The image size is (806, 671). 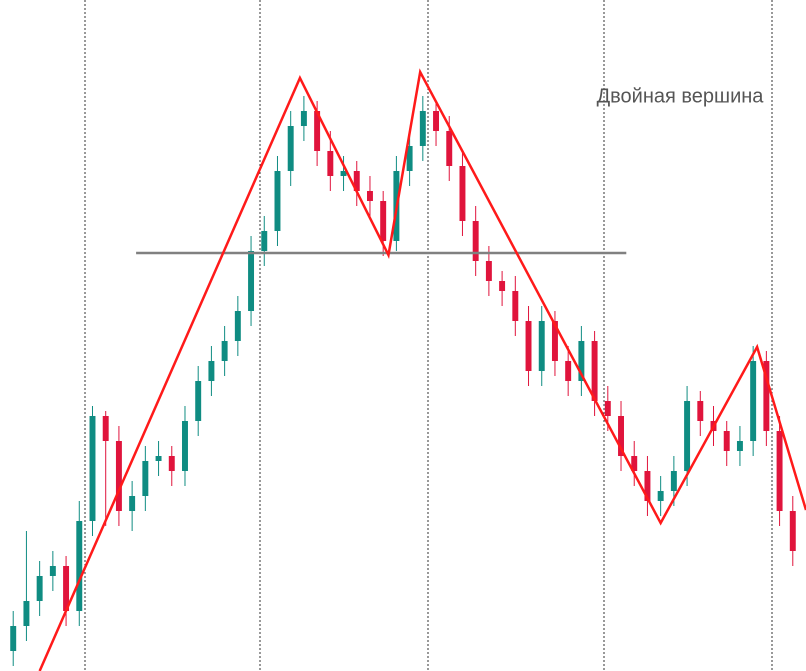 What do you see at coordinates (681, 96) in the screenshot?
I see `annotation: Двойная вершина` at bounding box center [681, 96].